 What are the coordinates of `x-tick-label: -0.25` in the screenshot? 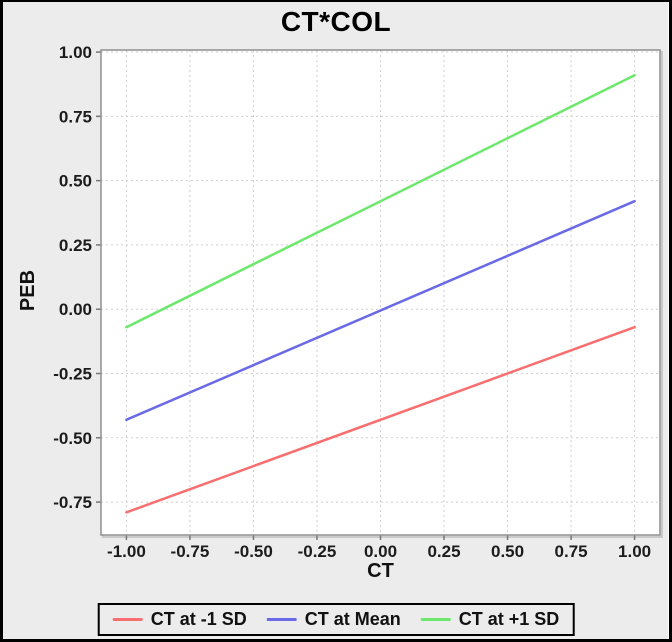 It's located at (317, 551).